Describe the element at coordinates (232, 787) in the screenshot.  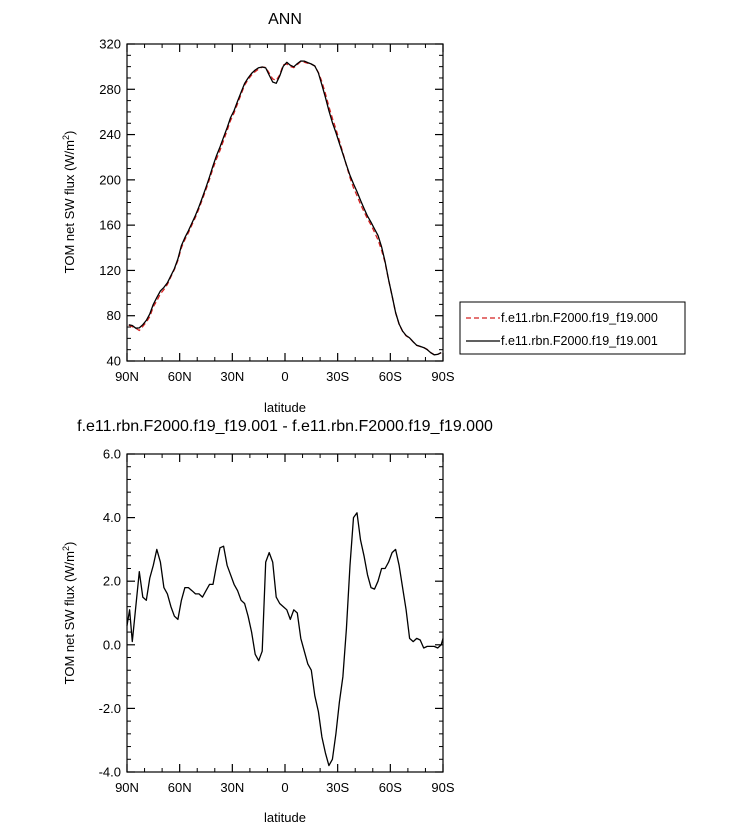
I see `bottom-x-tick-label: 30N` at that location.